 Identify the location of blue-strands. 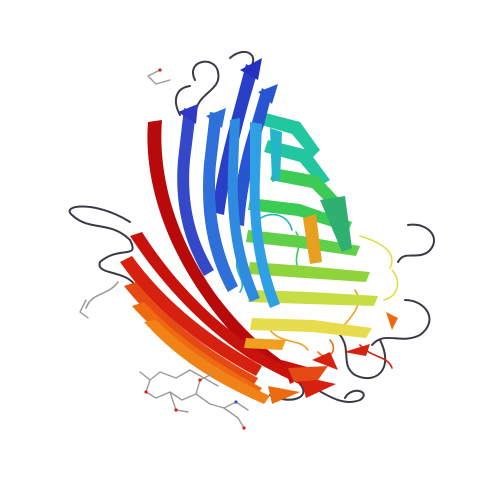
(229, 186).